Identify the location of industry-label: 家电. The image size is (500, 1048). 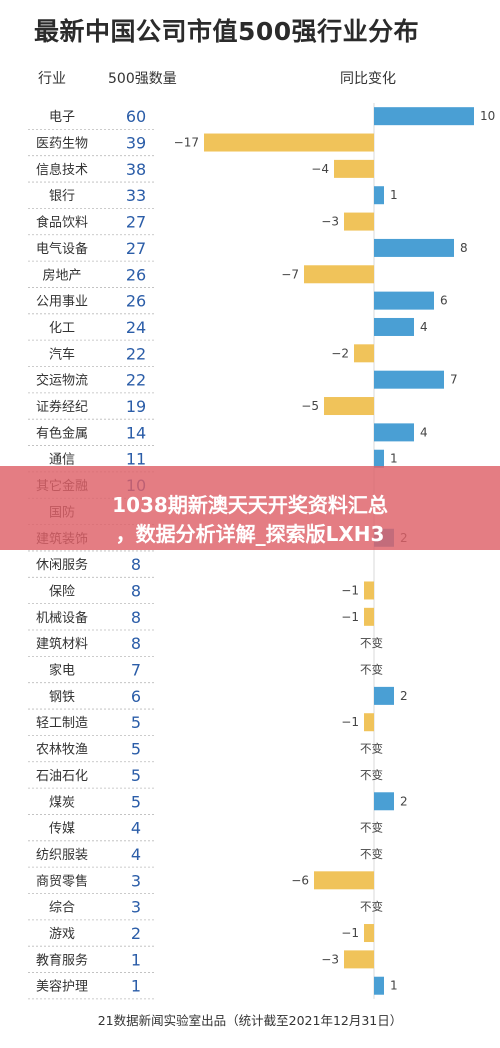
(62, 671).